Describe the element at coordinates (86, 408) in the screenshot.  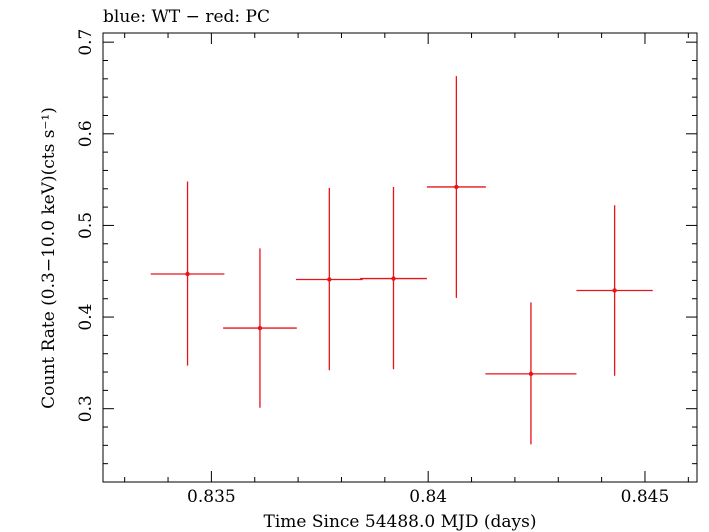
I see `y-tick-label: 0.3` at that location.